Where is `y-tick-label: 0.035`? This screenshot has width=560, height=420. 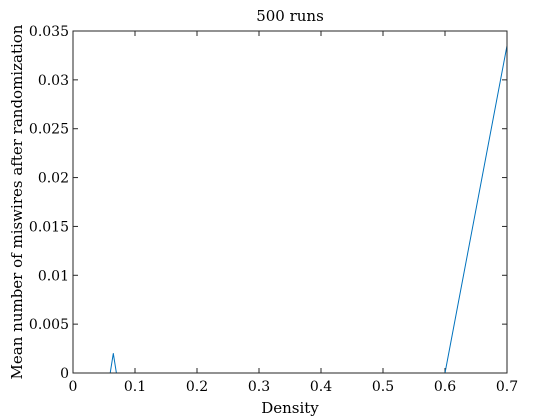
y-tick-label: 0.035 is located at coordinates (49, 32).